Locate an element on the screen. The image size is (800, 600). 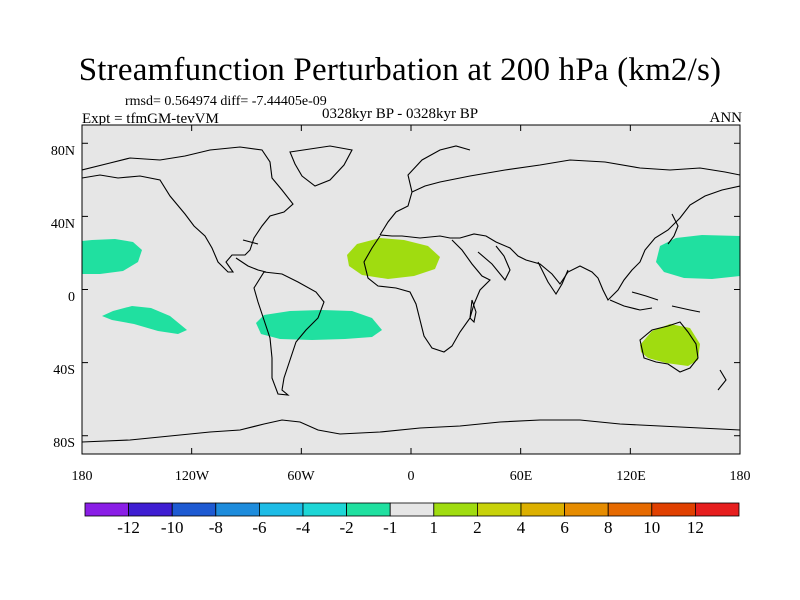
colorbar-label: -1 is located at coordinates (390, 527).